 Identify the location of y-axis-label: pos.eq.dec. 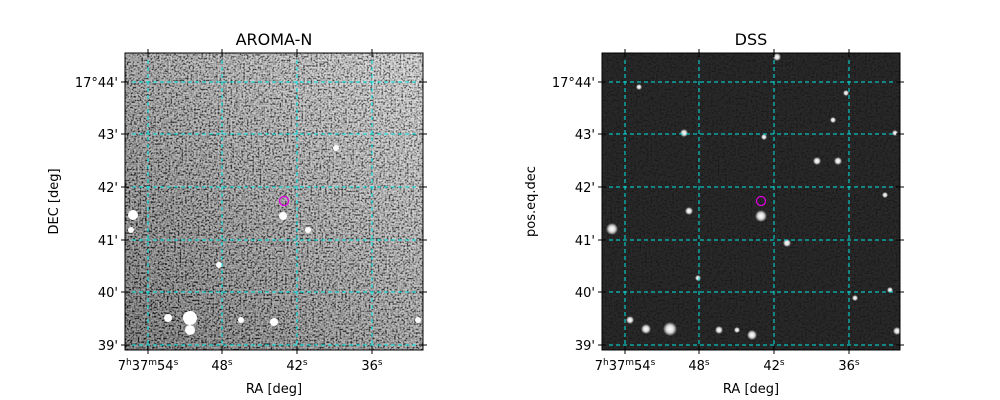
(531, 201).